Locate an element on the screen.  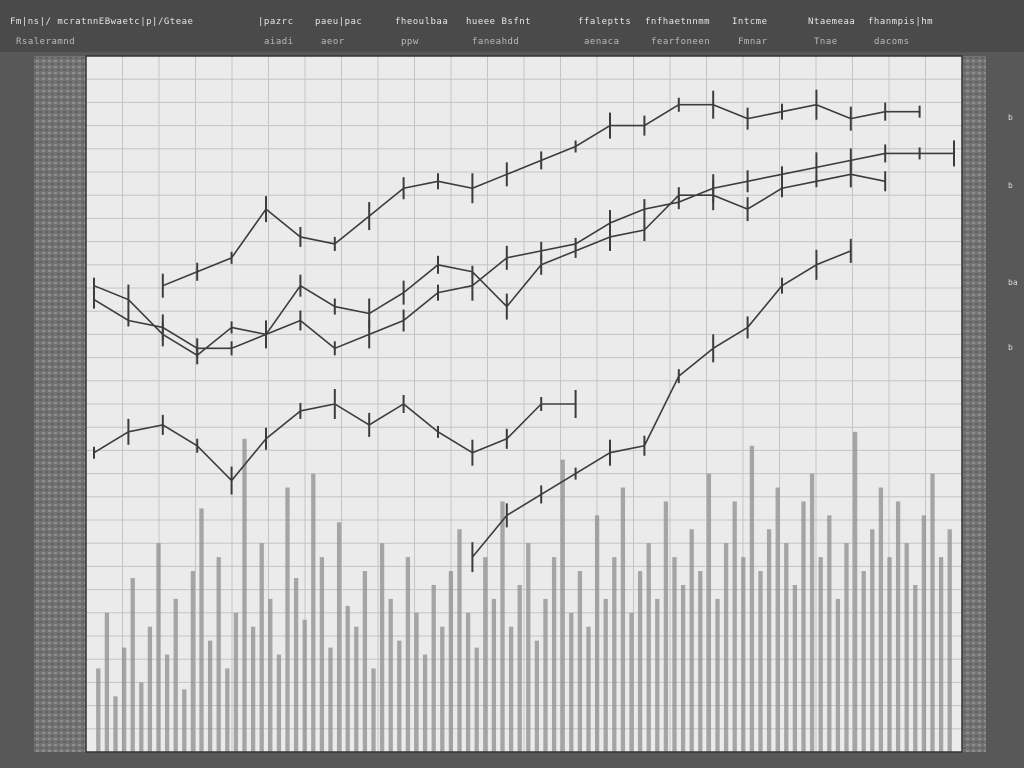
toolbar-menu-item: hueee Bsfnt is located at coordinates (498, 22).